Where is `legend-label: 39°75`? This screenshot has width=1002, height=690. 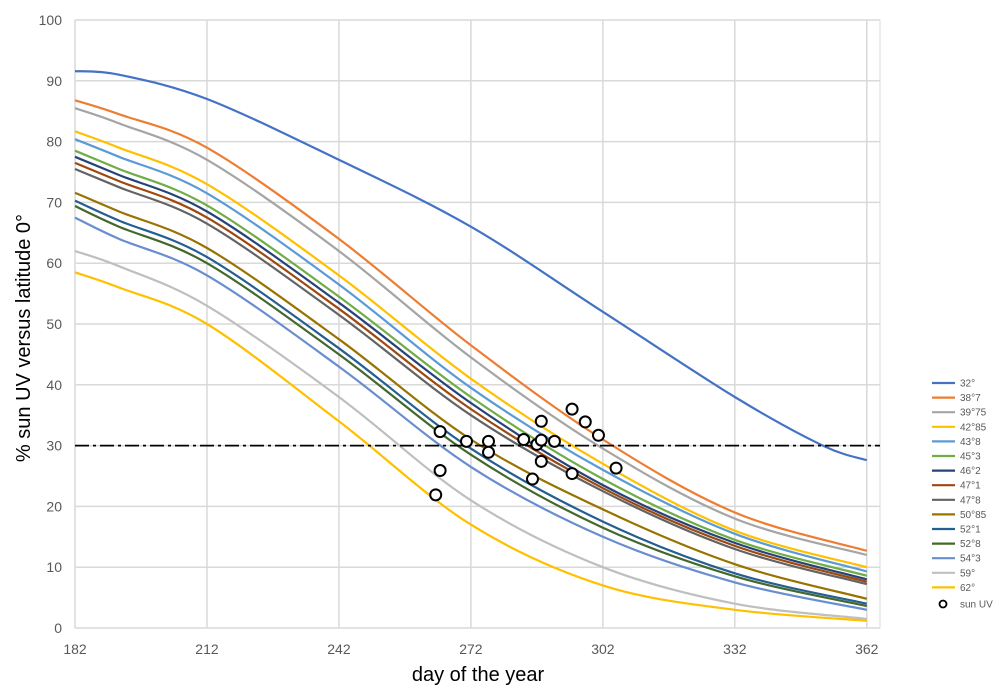
legend-label: 39°75 is located at coordinates (973, 413).